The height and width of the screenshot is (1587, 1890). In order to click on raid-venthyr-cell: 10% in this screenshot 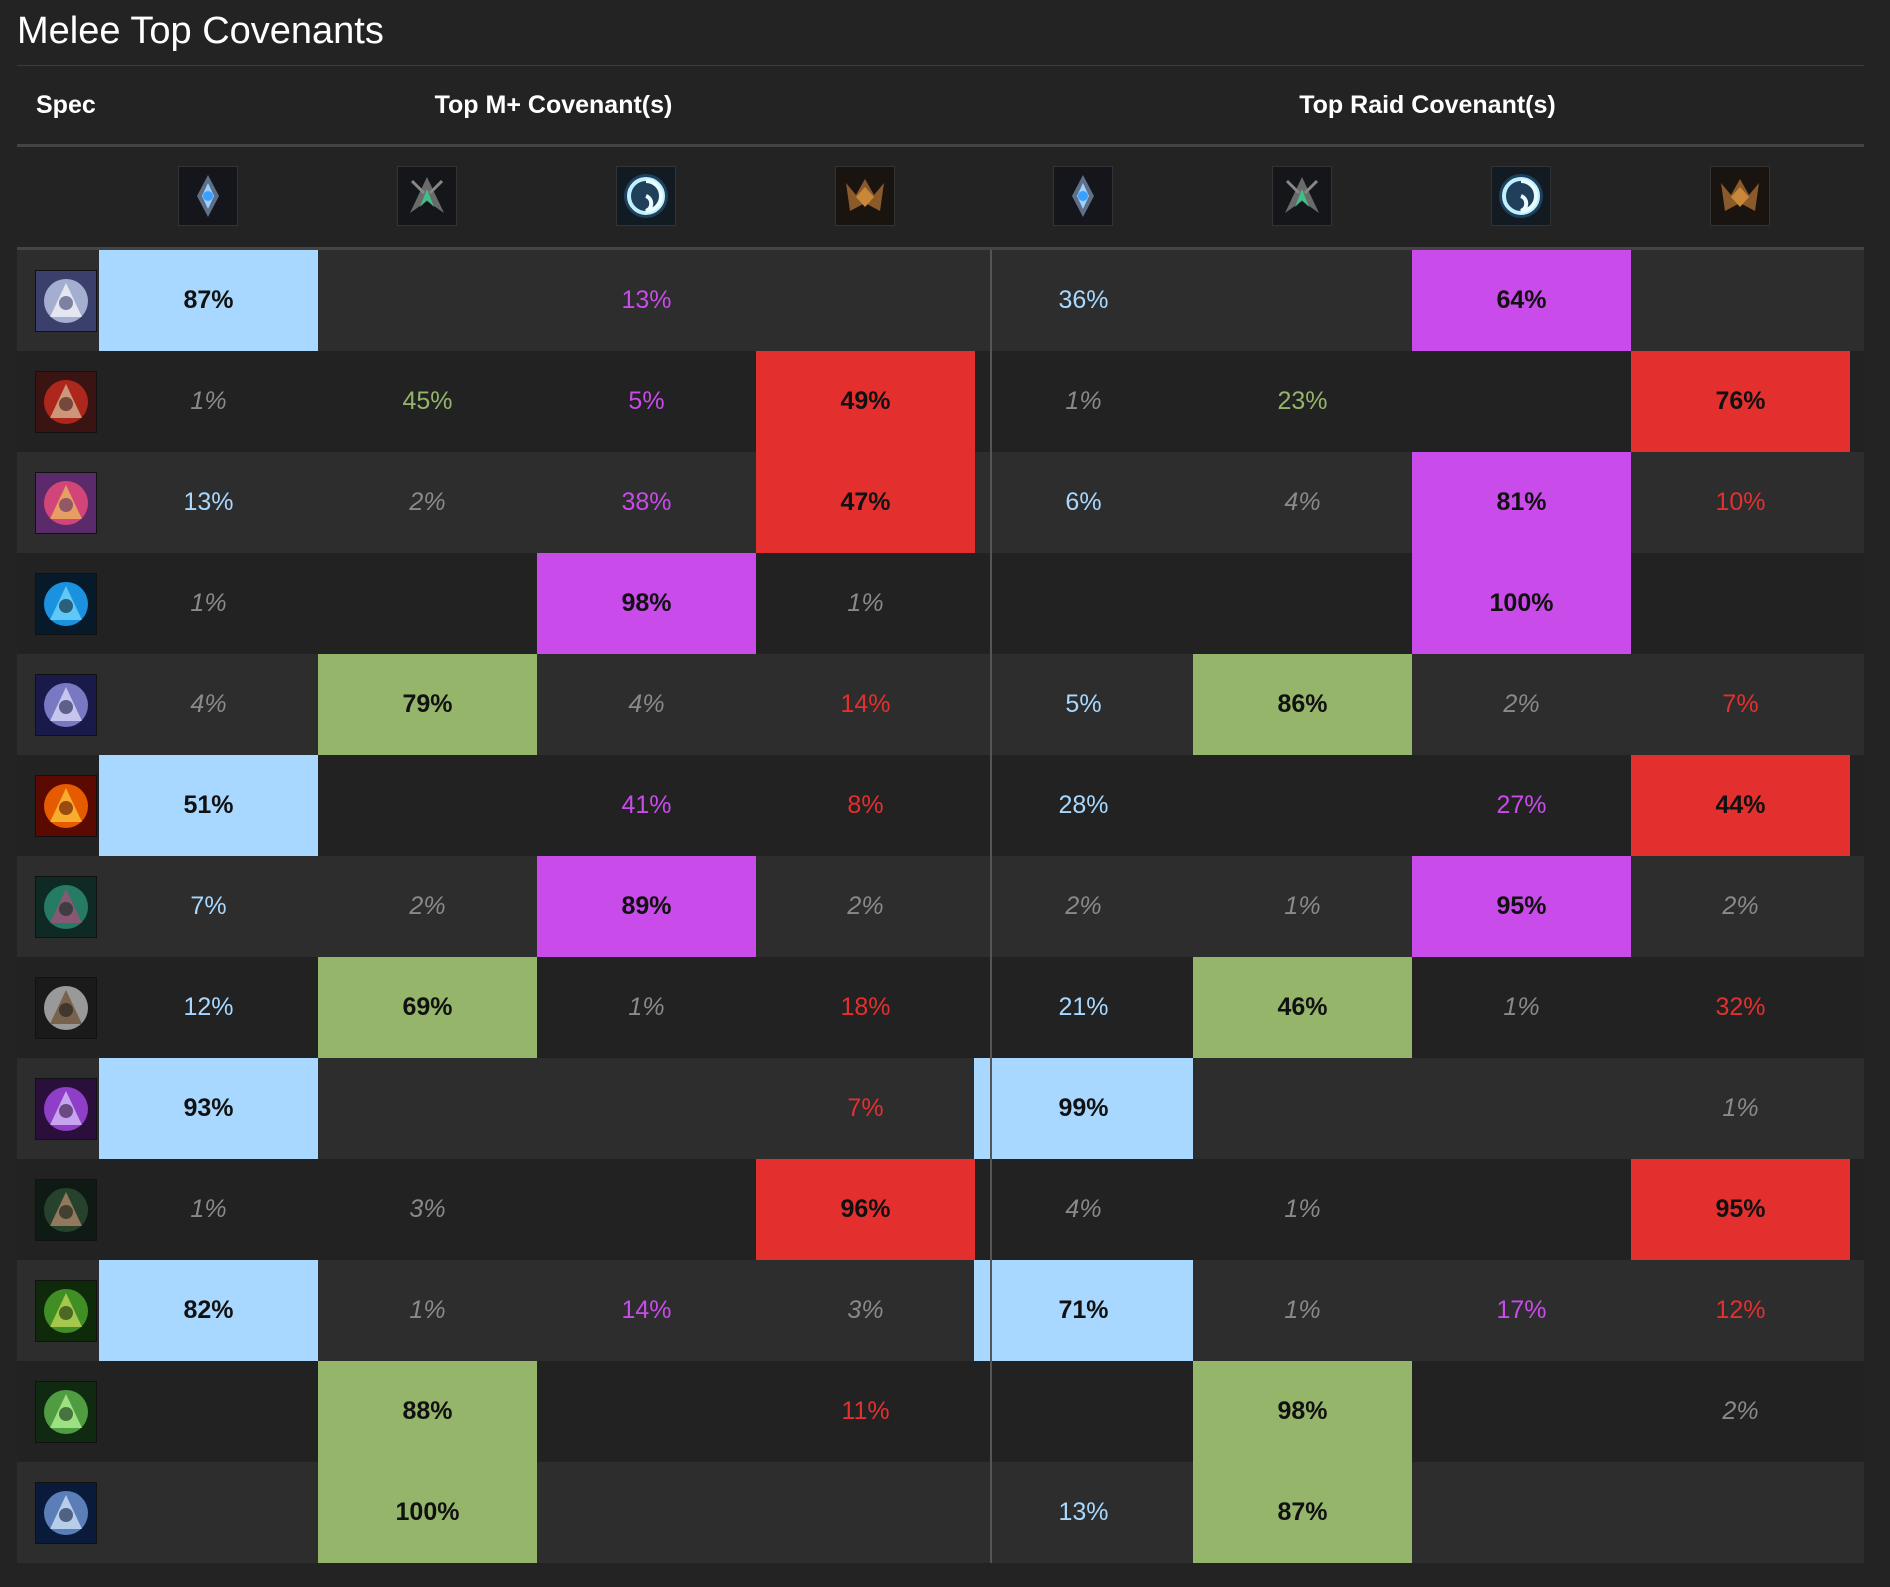, I will do `click(1740, 502)`.